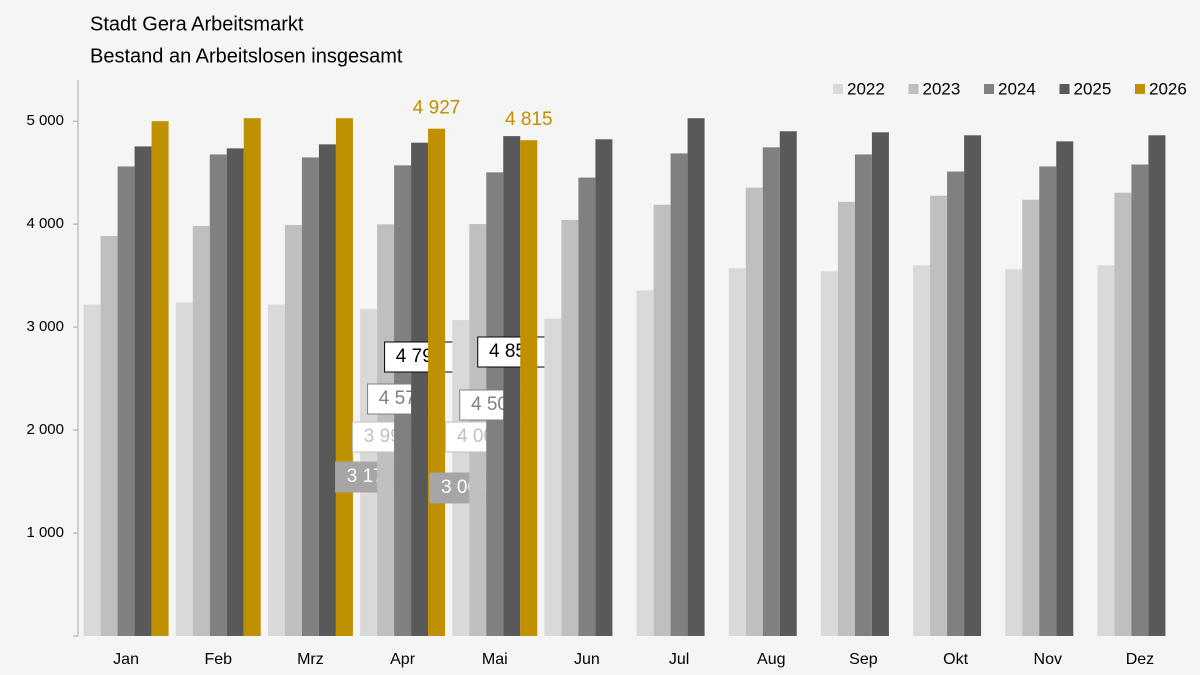 The image size is (1200, 675). What do you see at coordinates (866, 88) in the screenshot?
I see `legend-label: 2022` at bounding box center [866, 88].